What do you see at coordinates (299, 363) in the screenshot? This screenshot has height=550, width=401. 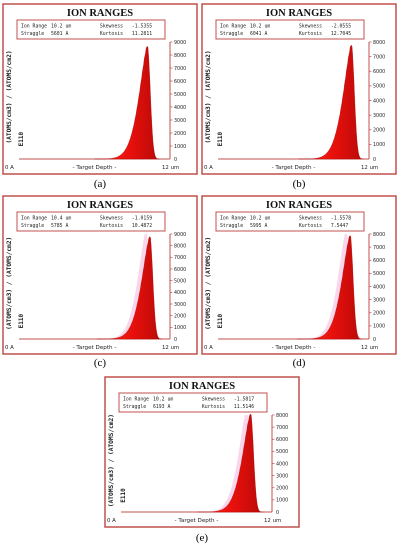 I see `chart-caption: (d)` at bounding box center [299, 363].